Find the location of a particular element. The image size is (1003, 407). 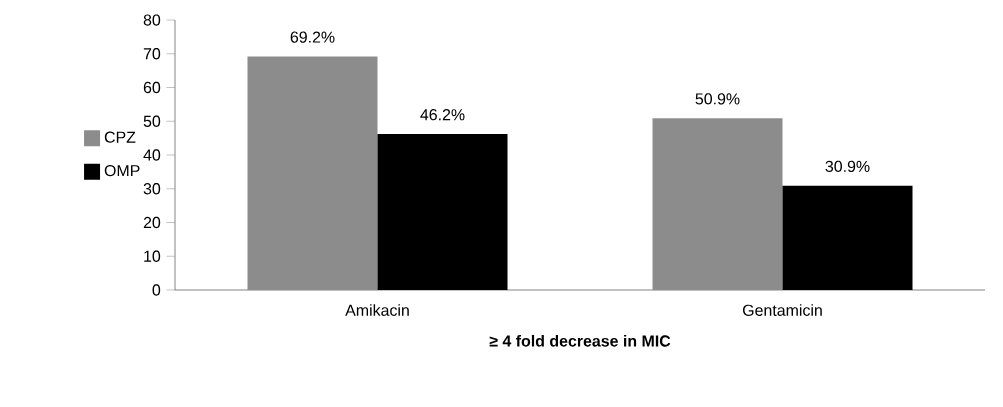

y-tick-label: 30 is located at coordinates (152, 189).